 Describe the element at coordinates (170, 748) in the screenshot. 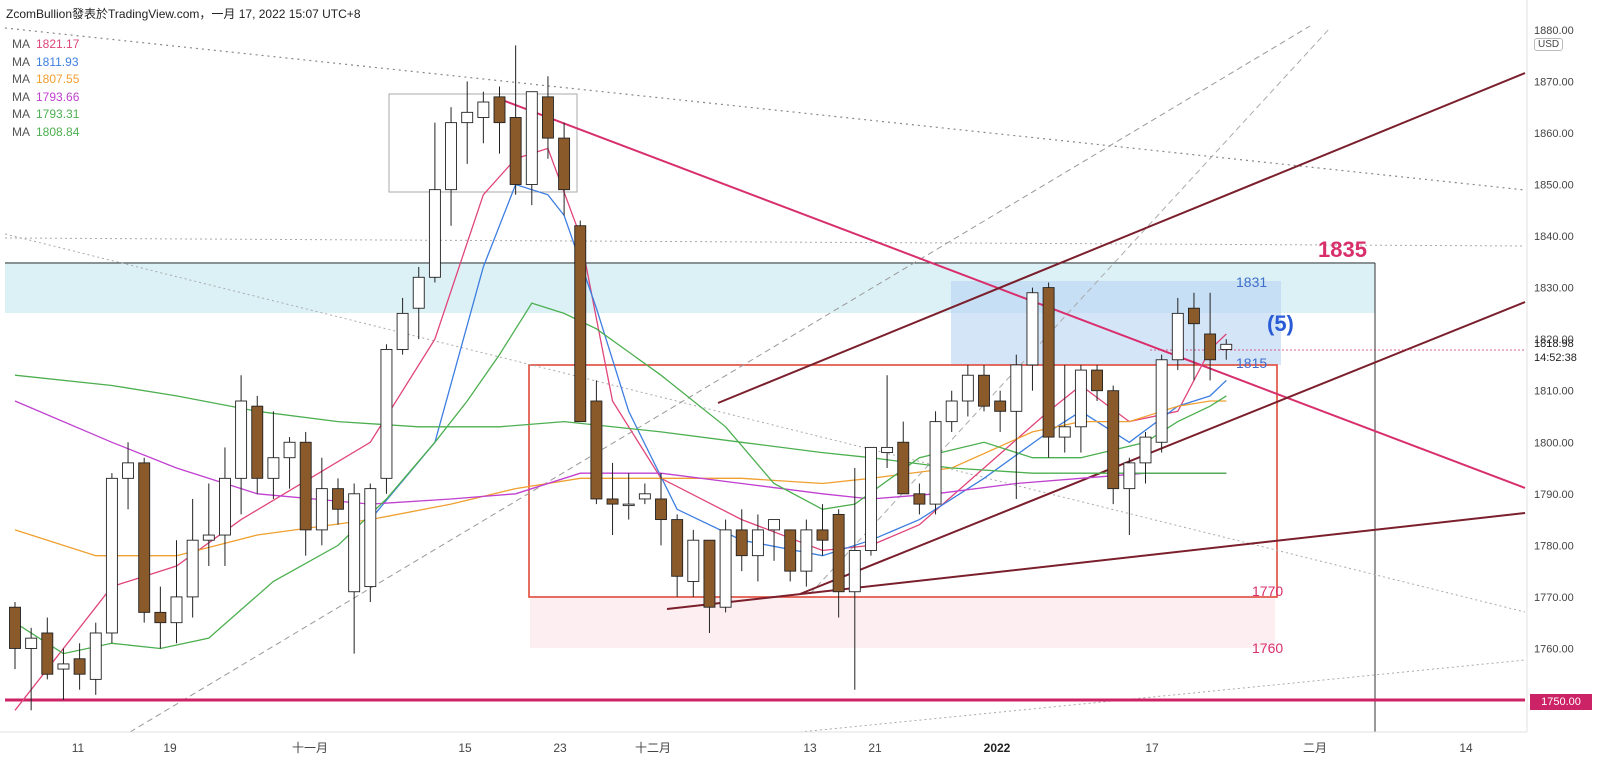

I see `x-tick-label: 19` at that location.